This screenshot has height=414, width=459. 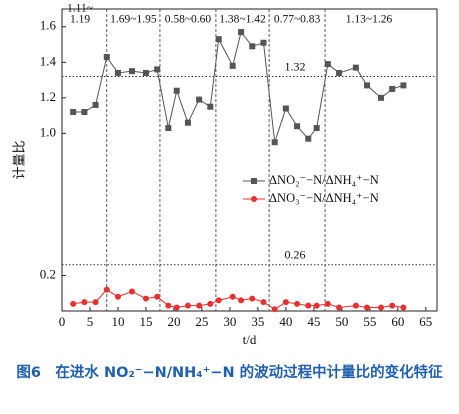 What do you see at coordinates (250, 339) in the screenshot?
I see `x-axis-label: t/d` at bounding box center [250, 339].